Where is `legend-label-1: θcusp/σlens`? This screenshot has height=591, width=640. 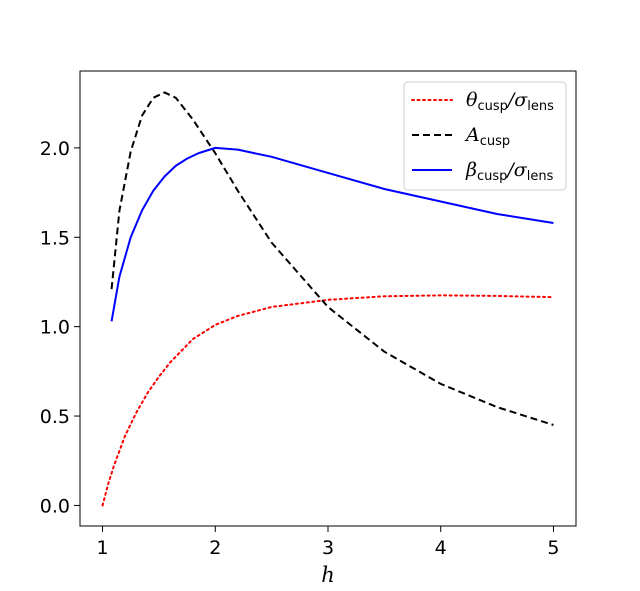
legend-label-1: θcusp/σlens is located at coordinates (510, 101).